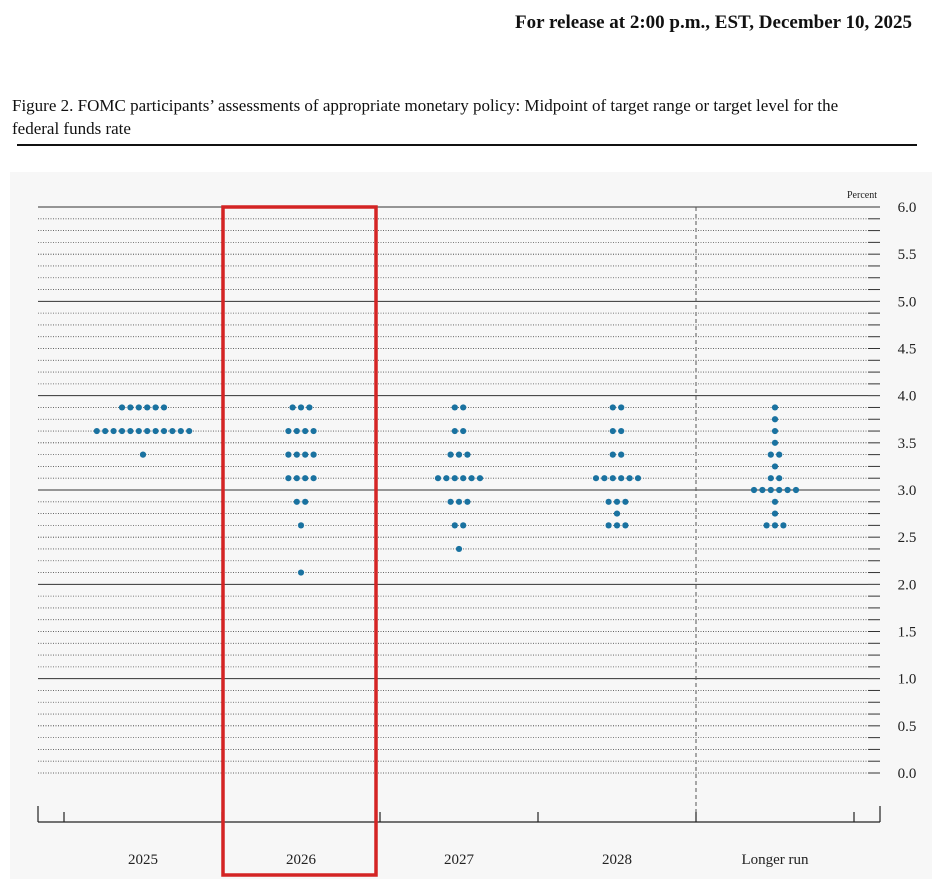 This screenshot has height=879, width=932. I want to click on y-tick-label: 2.5, so click(907, 538).